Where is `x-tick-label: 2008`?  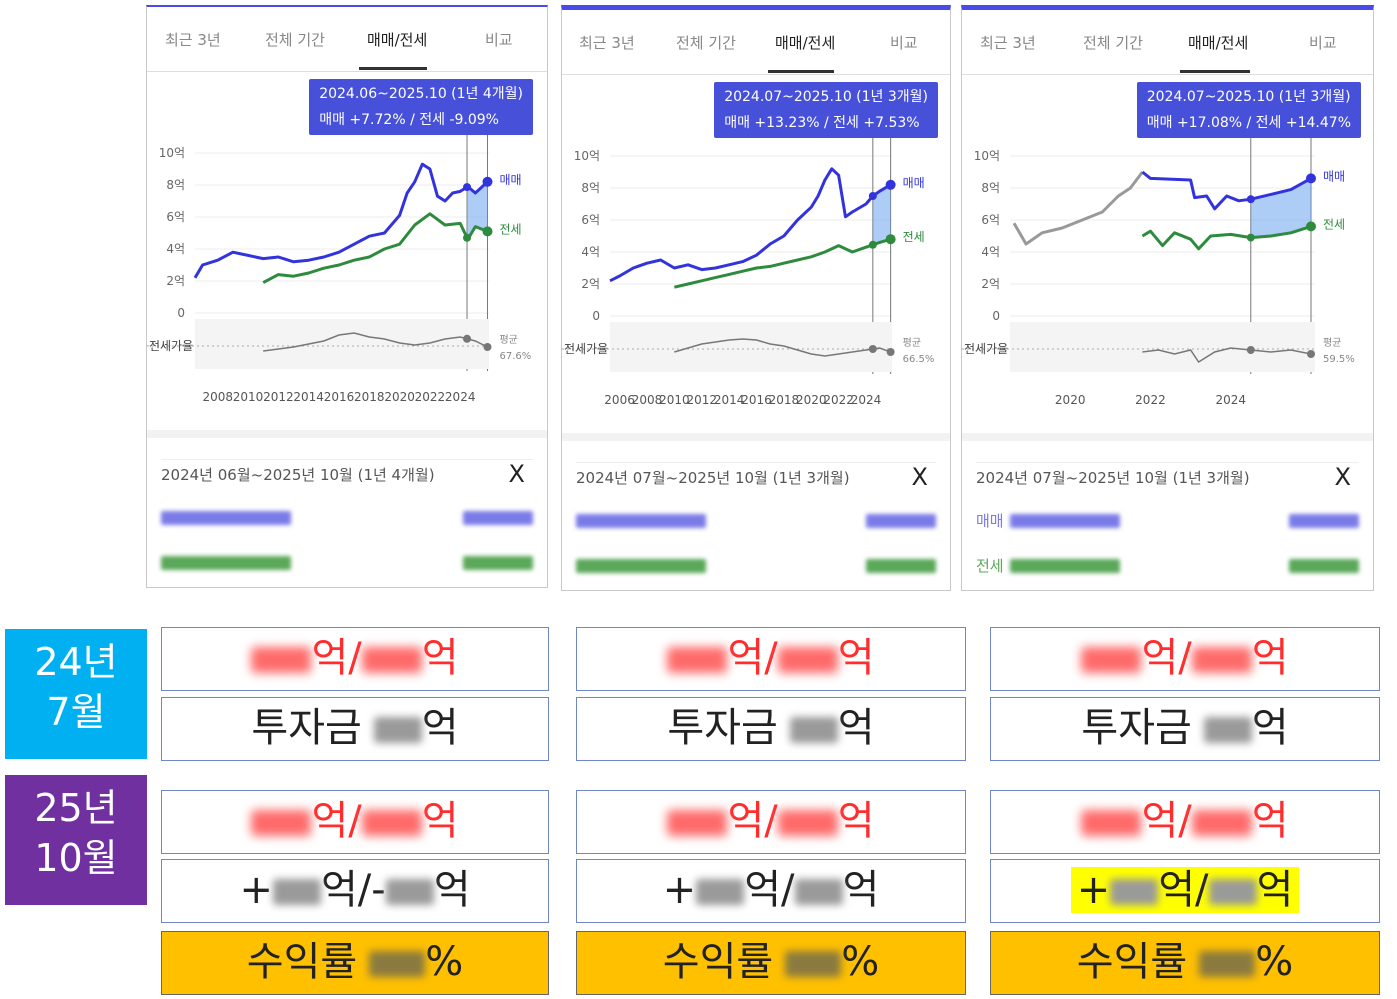 x-tick-label: 2008 is located at coordinates (217, 397).